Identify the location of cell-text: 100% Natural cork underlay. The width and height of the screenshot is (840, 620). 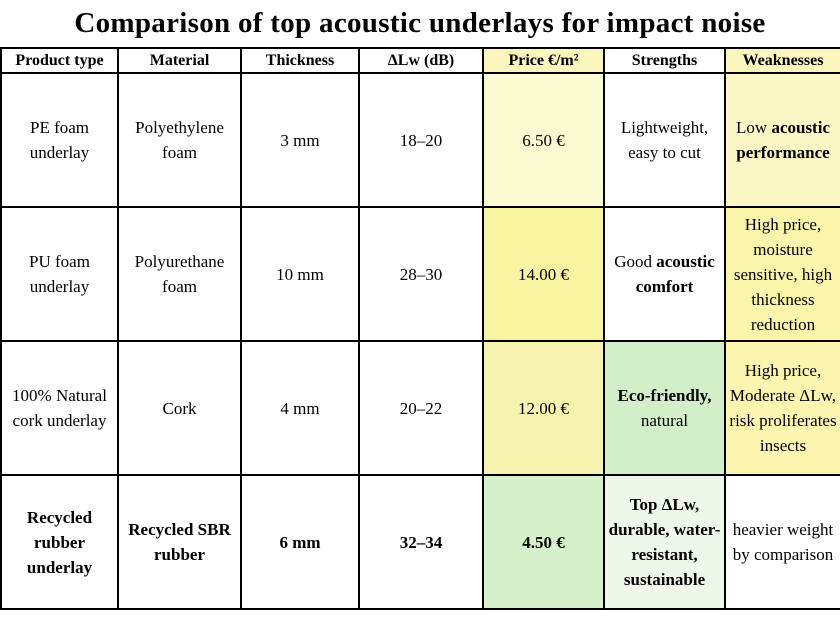
(59, 408).